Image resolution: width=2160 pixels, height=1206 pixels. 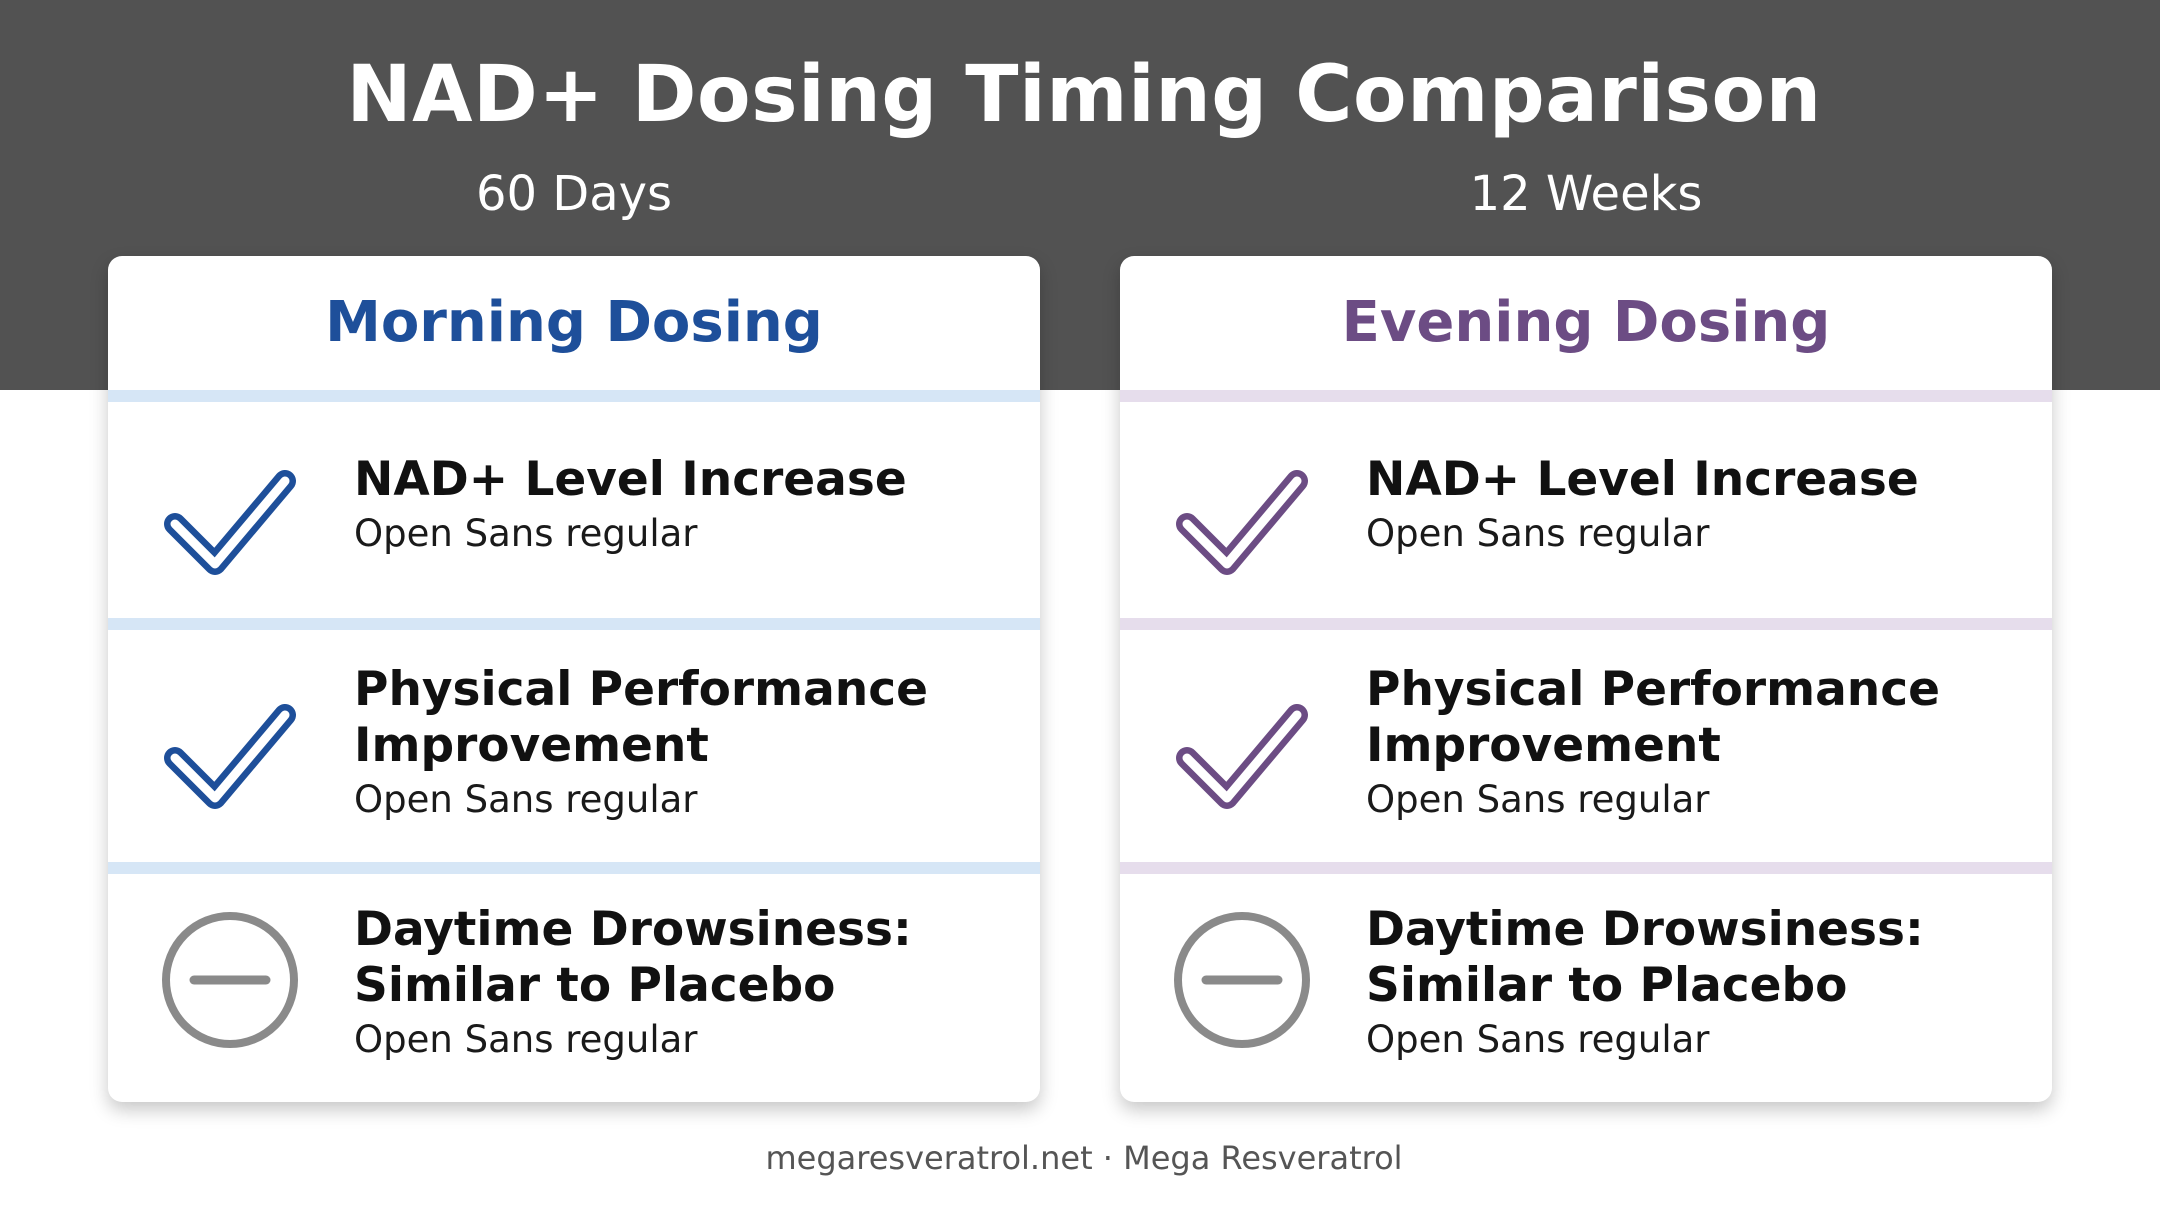 I want to click on duration-morning: 60 Days, so click(x=574, y=194).